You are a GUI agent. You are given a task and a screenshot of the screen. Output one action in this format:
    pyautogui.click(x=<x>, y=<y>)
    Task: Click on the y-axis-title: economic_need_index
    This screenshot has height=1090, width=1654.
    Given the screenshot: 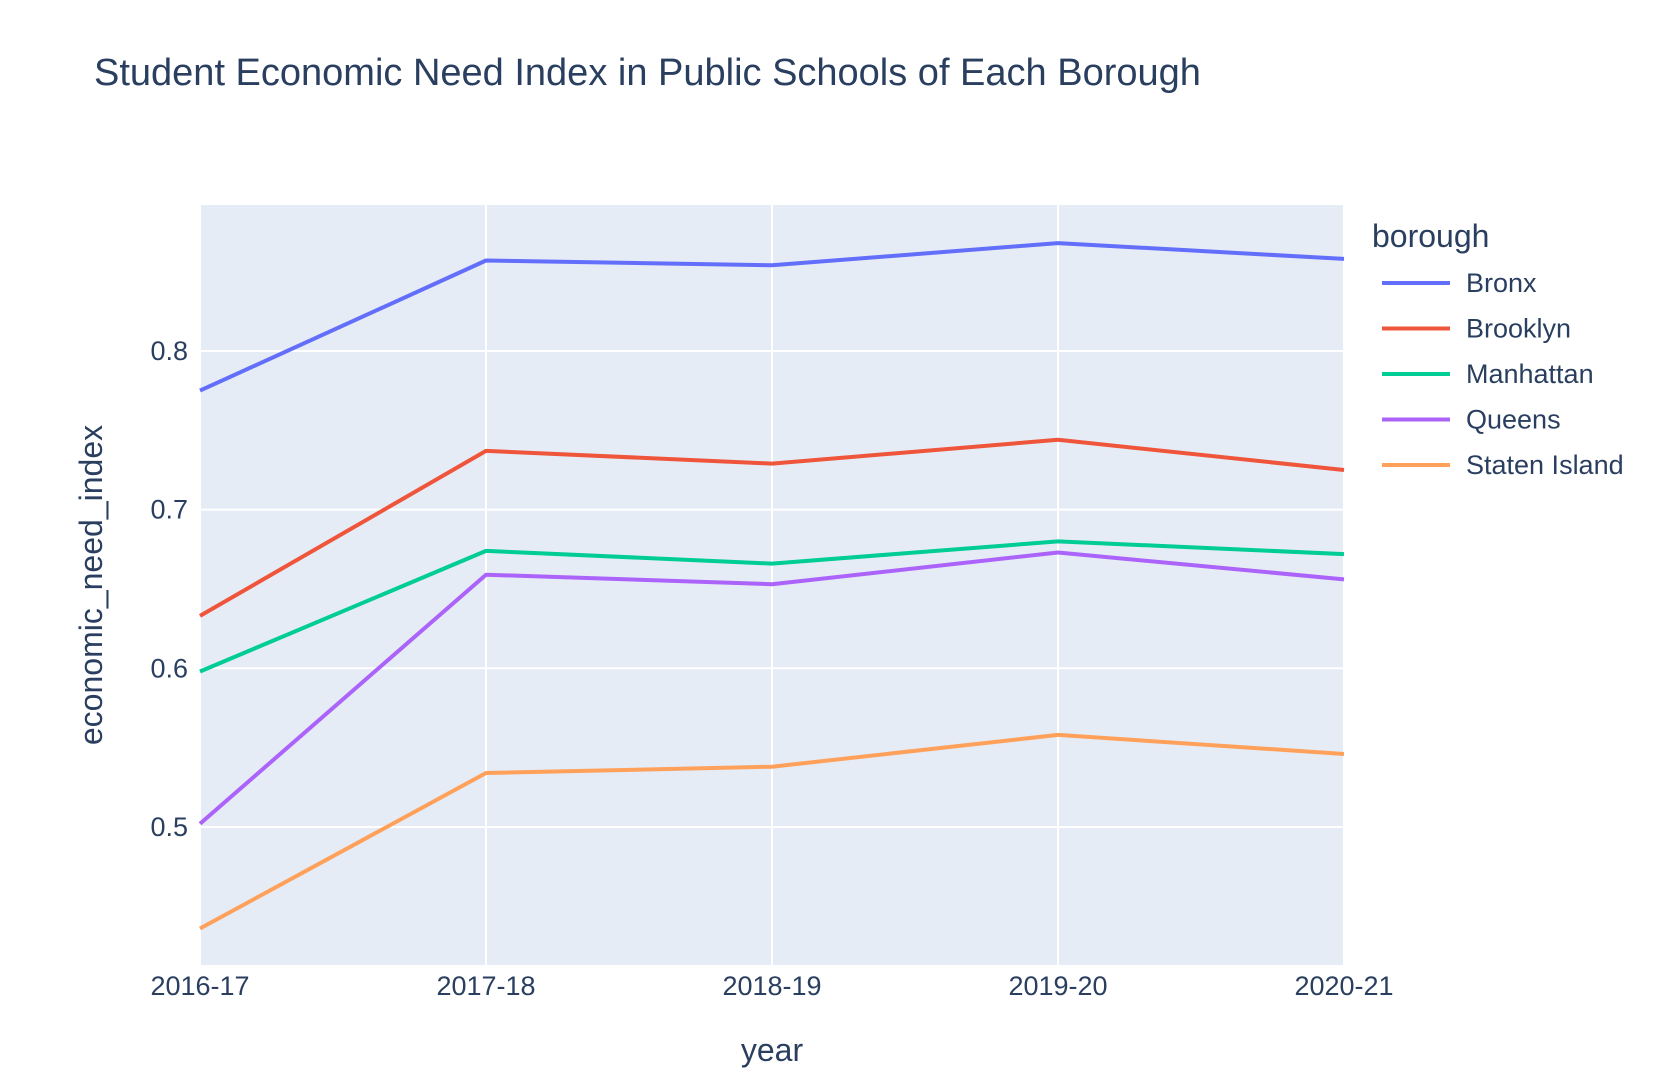 What is the action you would take?
    pyautogui.click(x=91, y=585)
    